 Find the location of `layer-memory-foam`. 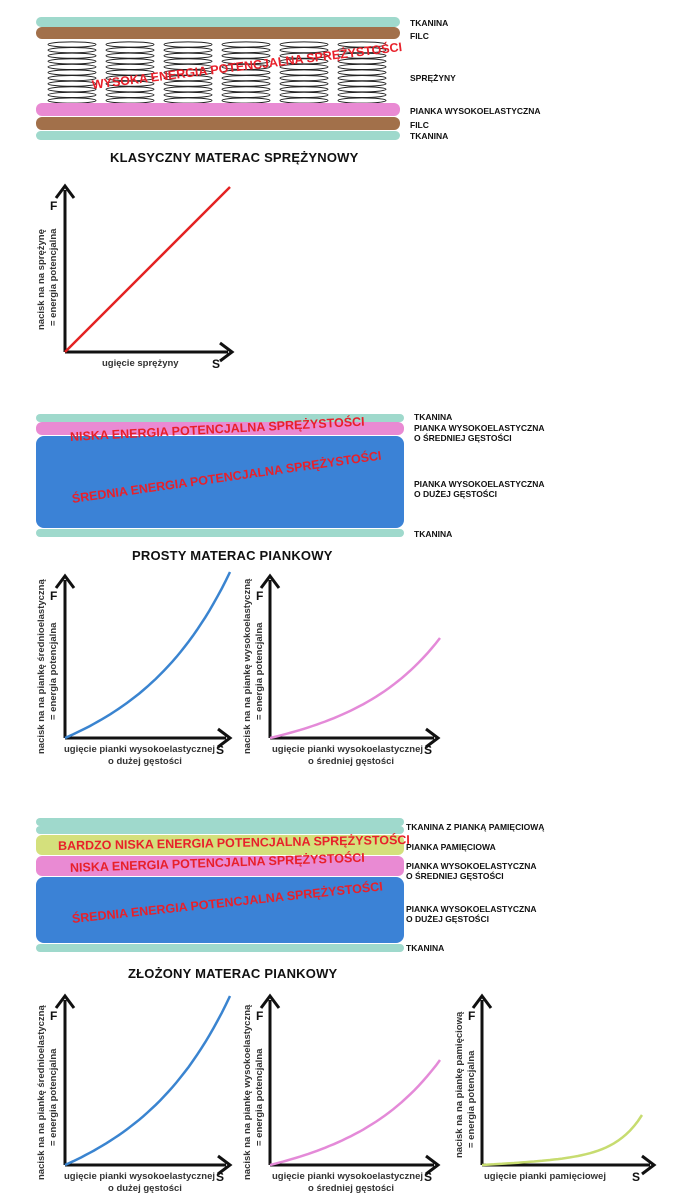

layer-memory-foam is located at coordinates (220, 845).